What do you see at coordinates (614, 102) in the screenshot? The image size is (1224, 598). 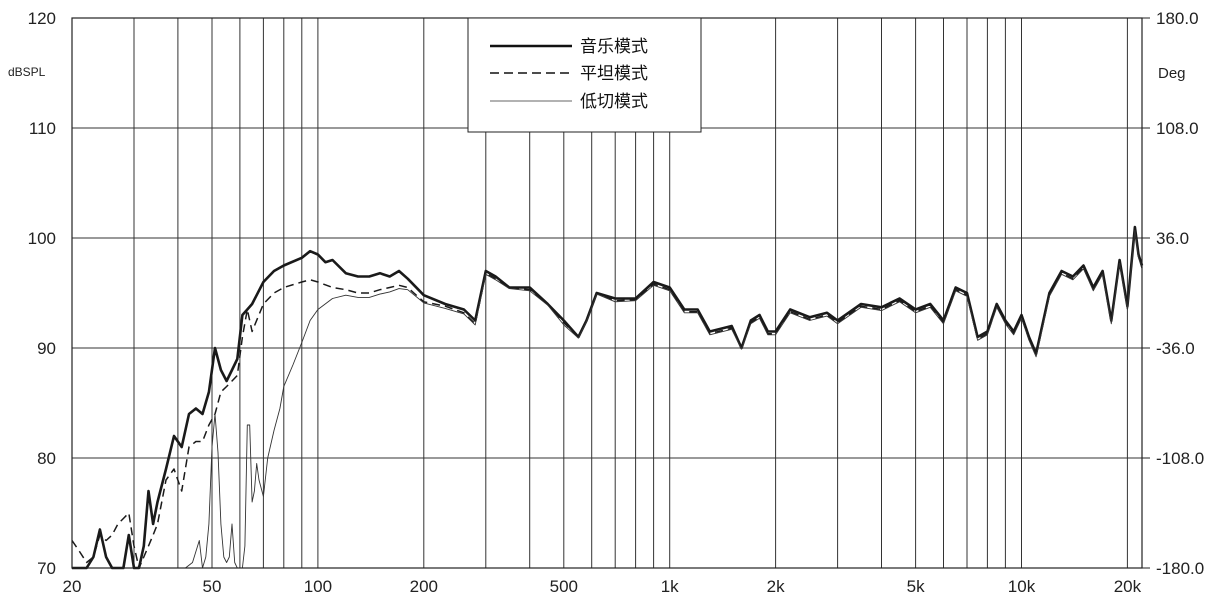 I see `legend-label-lowcut: 低切模式` at bounding box center [614, 102].